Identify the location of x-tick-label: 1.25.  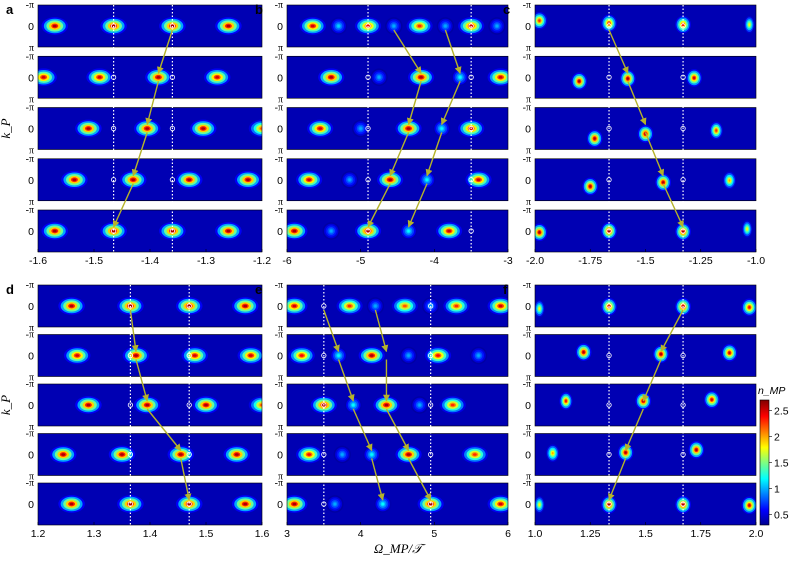
(590, 534).